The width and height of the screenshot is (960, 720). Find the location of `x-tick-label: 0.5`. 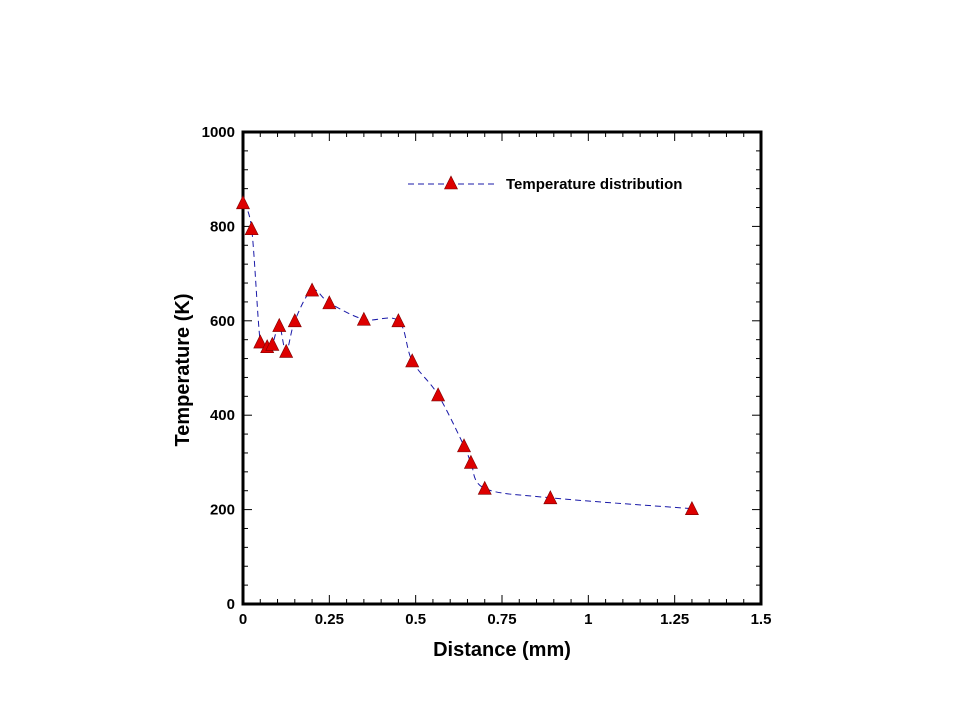

x-tick-label: 0.5 is located at coordinates (415, 619).